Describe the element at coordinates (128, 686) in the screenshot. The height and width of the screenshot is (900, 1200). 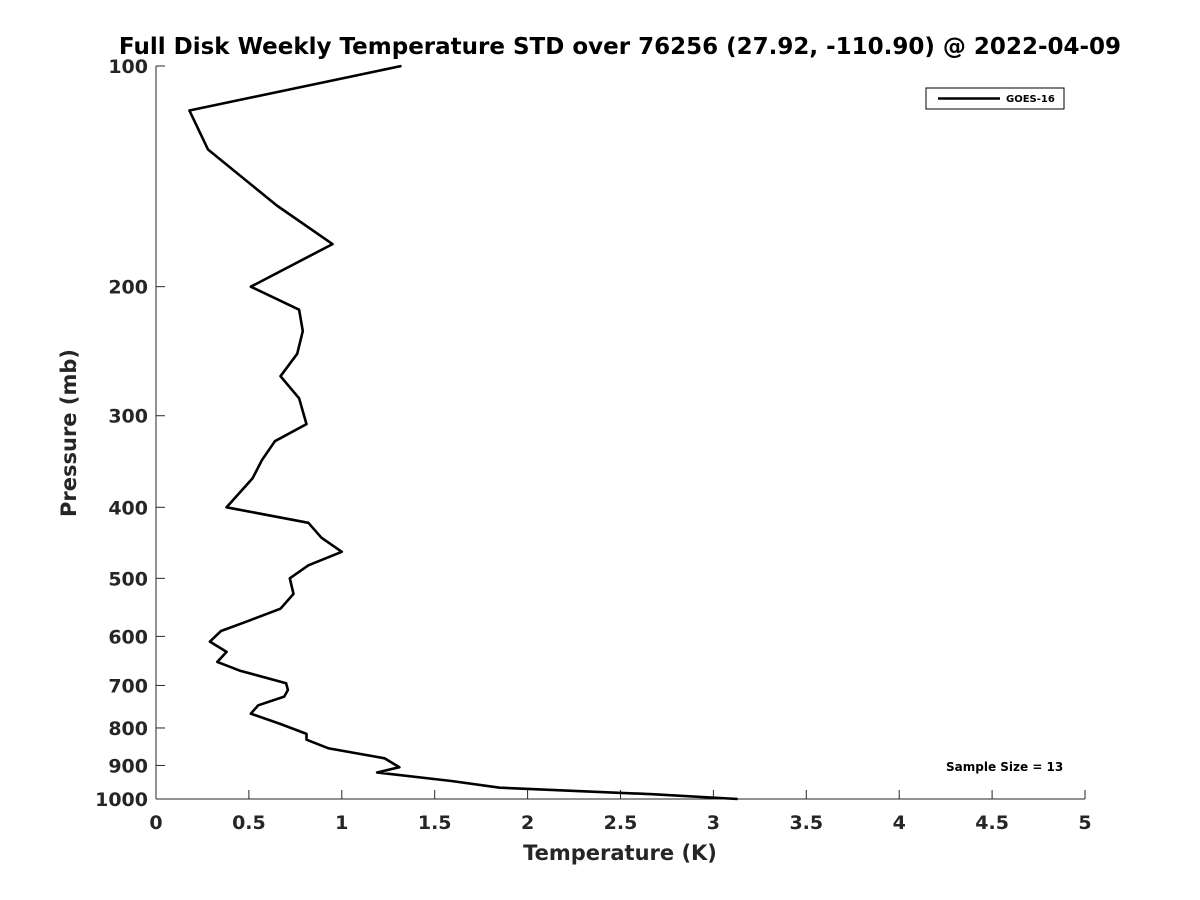
I see `y-tick-label: 700` at that location.